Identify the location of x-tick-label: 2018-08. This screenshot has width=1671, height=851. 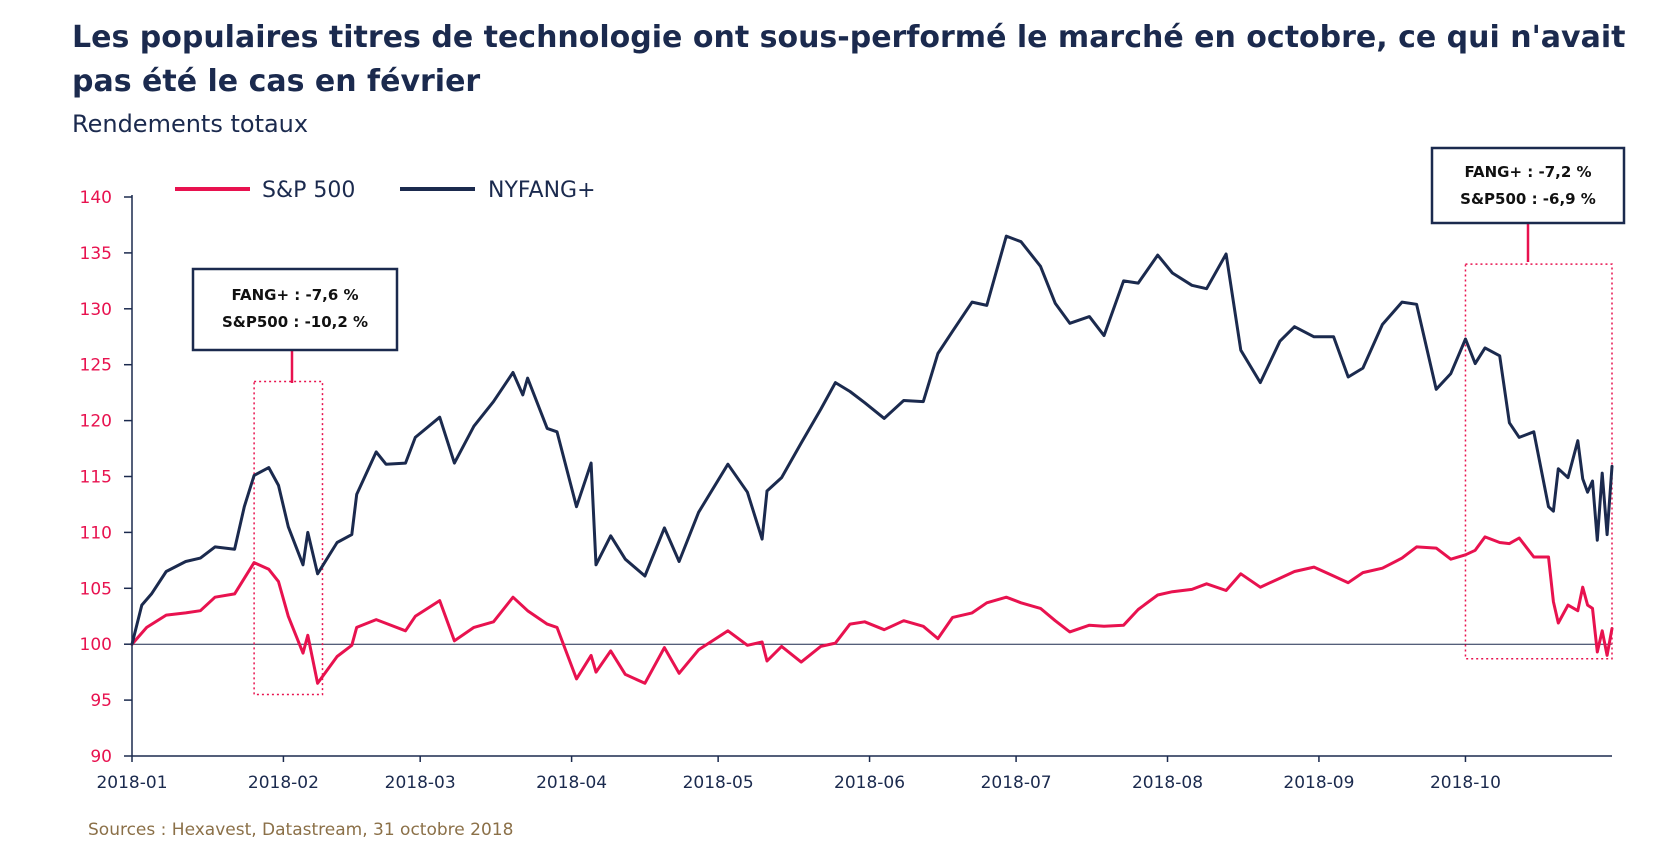
(1167, 783).